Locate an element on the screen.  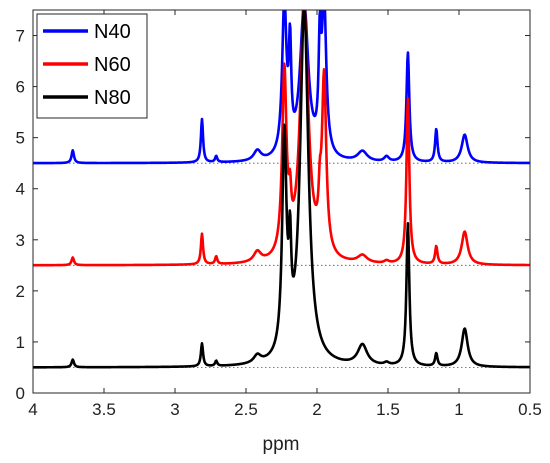
y-tick-label: 1 is located at coordinates (20, 342).